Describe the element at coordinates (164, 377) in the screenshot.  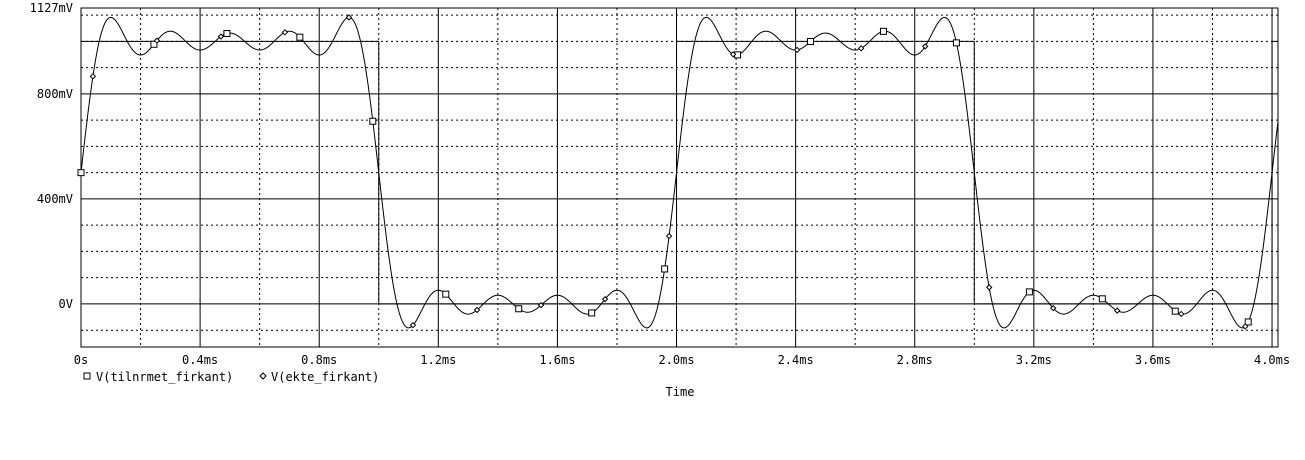
I see `legend-label-1: V(tilnrmet_firkant)` at that location.